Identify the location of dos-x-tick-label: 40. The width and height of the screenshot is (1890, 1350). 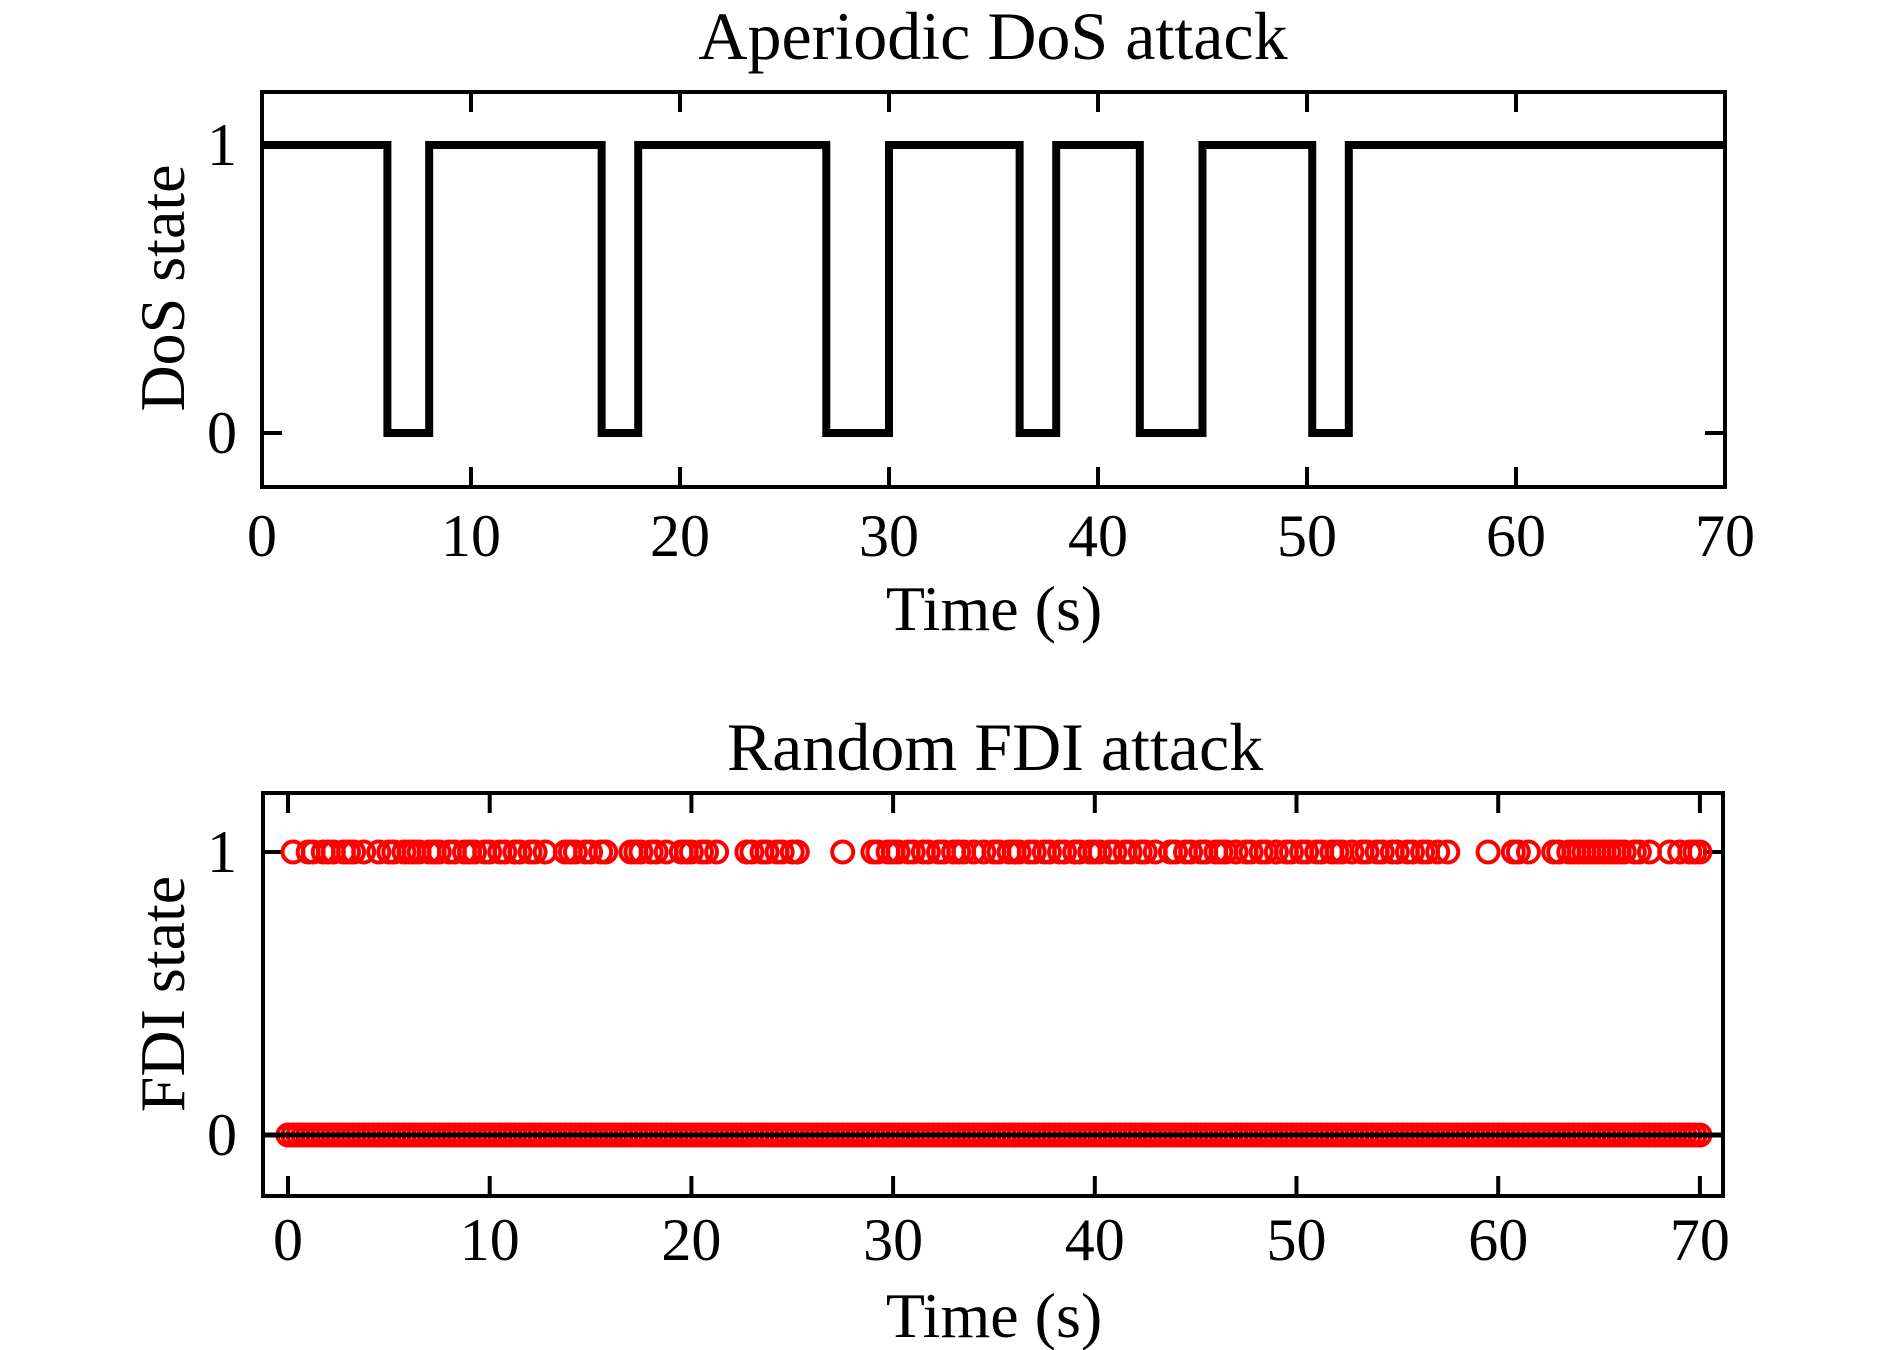
(1098, 536).